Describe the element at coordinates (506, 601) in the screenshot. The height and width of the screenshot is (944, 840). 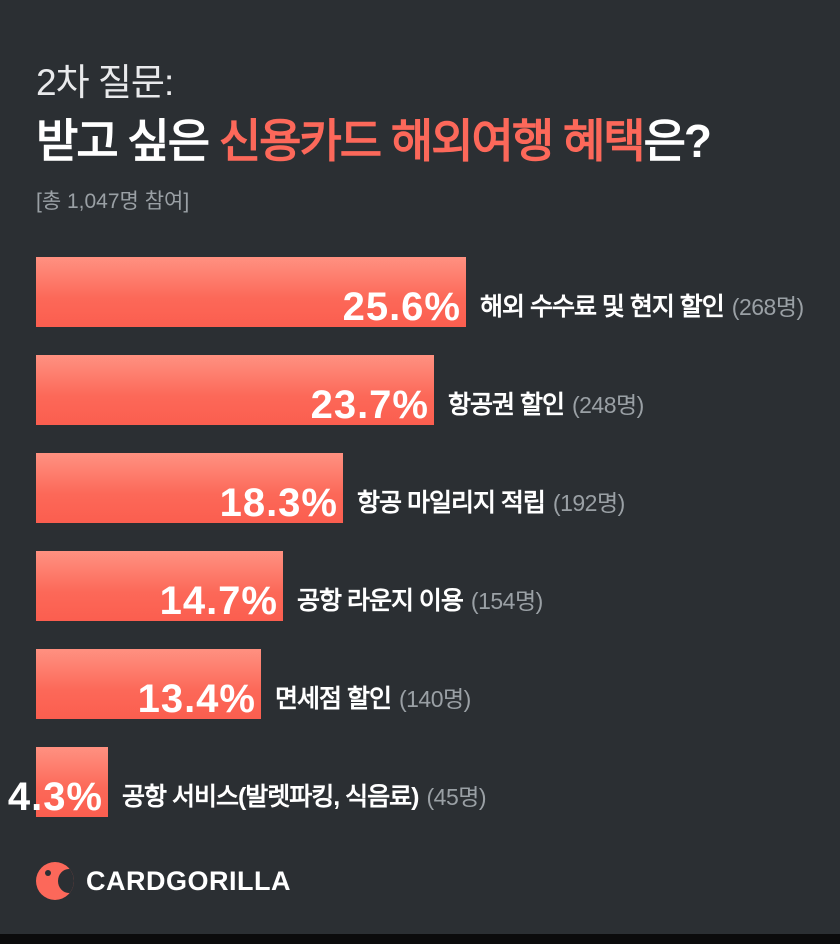
I see `bar-count-label: (154명)` at that location.